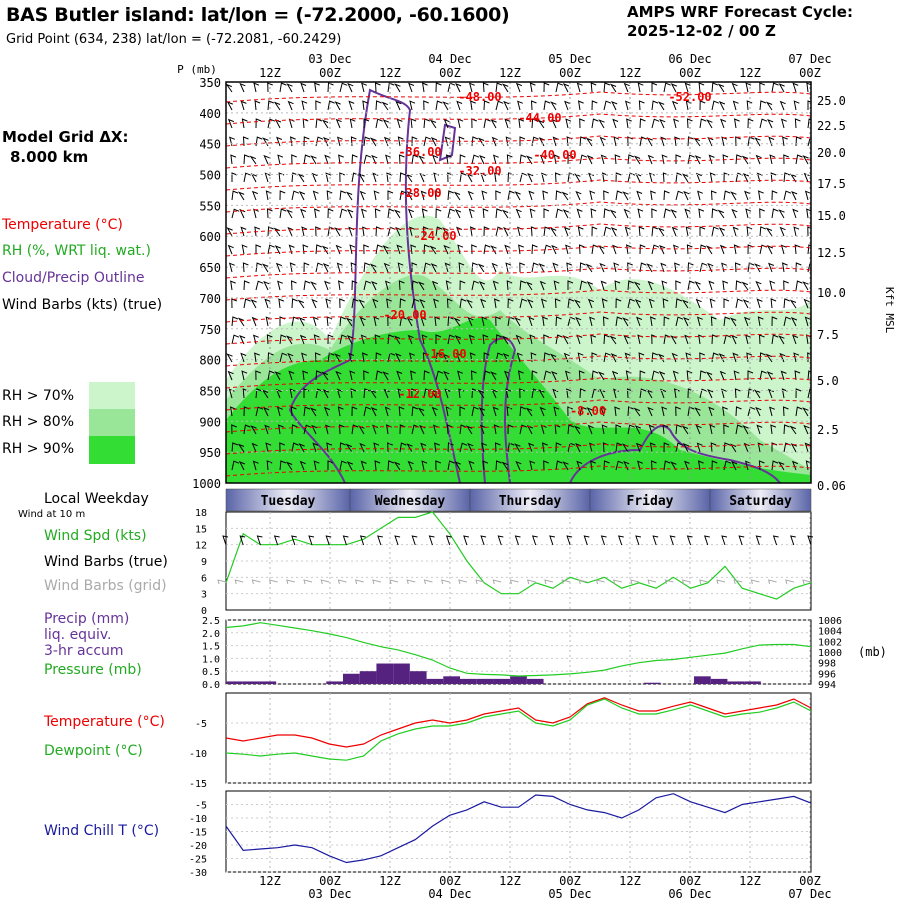 The height and width of the screenshot is (900, 900). What do you see at coordinates (204, 578) in the screenshot?
I see `wind-tick: 6` at bounding box center [204, 578].